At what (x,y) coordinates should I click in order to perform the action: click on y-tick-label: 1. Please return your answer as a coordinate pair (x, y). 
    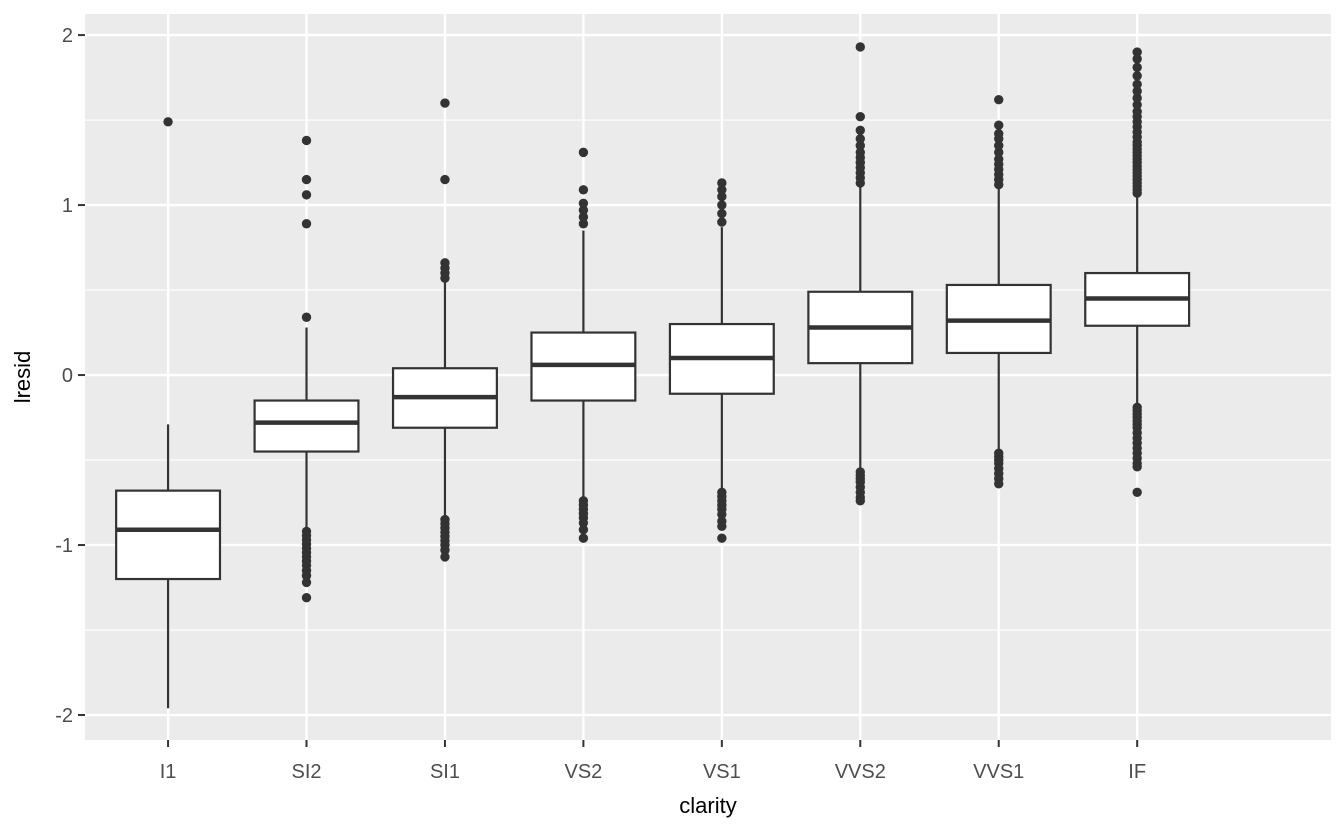
    Looking at the image, I should click on (67, 206).